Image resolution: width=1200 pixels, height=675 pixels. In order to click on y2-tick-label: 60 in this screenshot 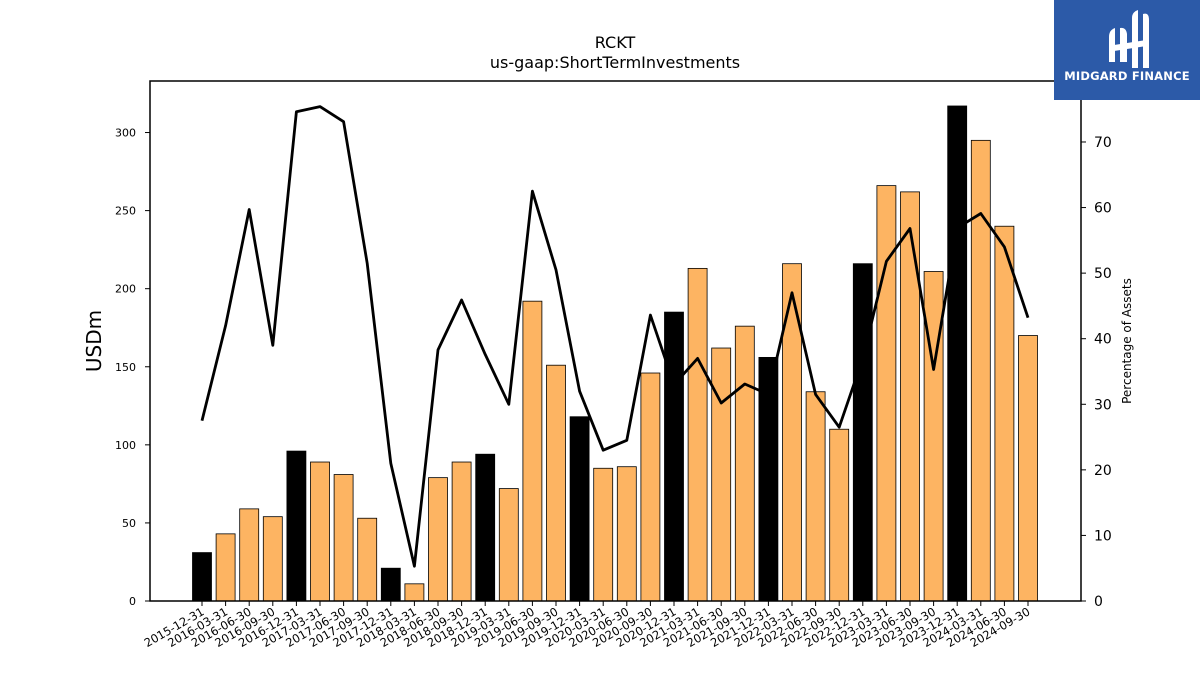, I will do `click(1103, 209)`.